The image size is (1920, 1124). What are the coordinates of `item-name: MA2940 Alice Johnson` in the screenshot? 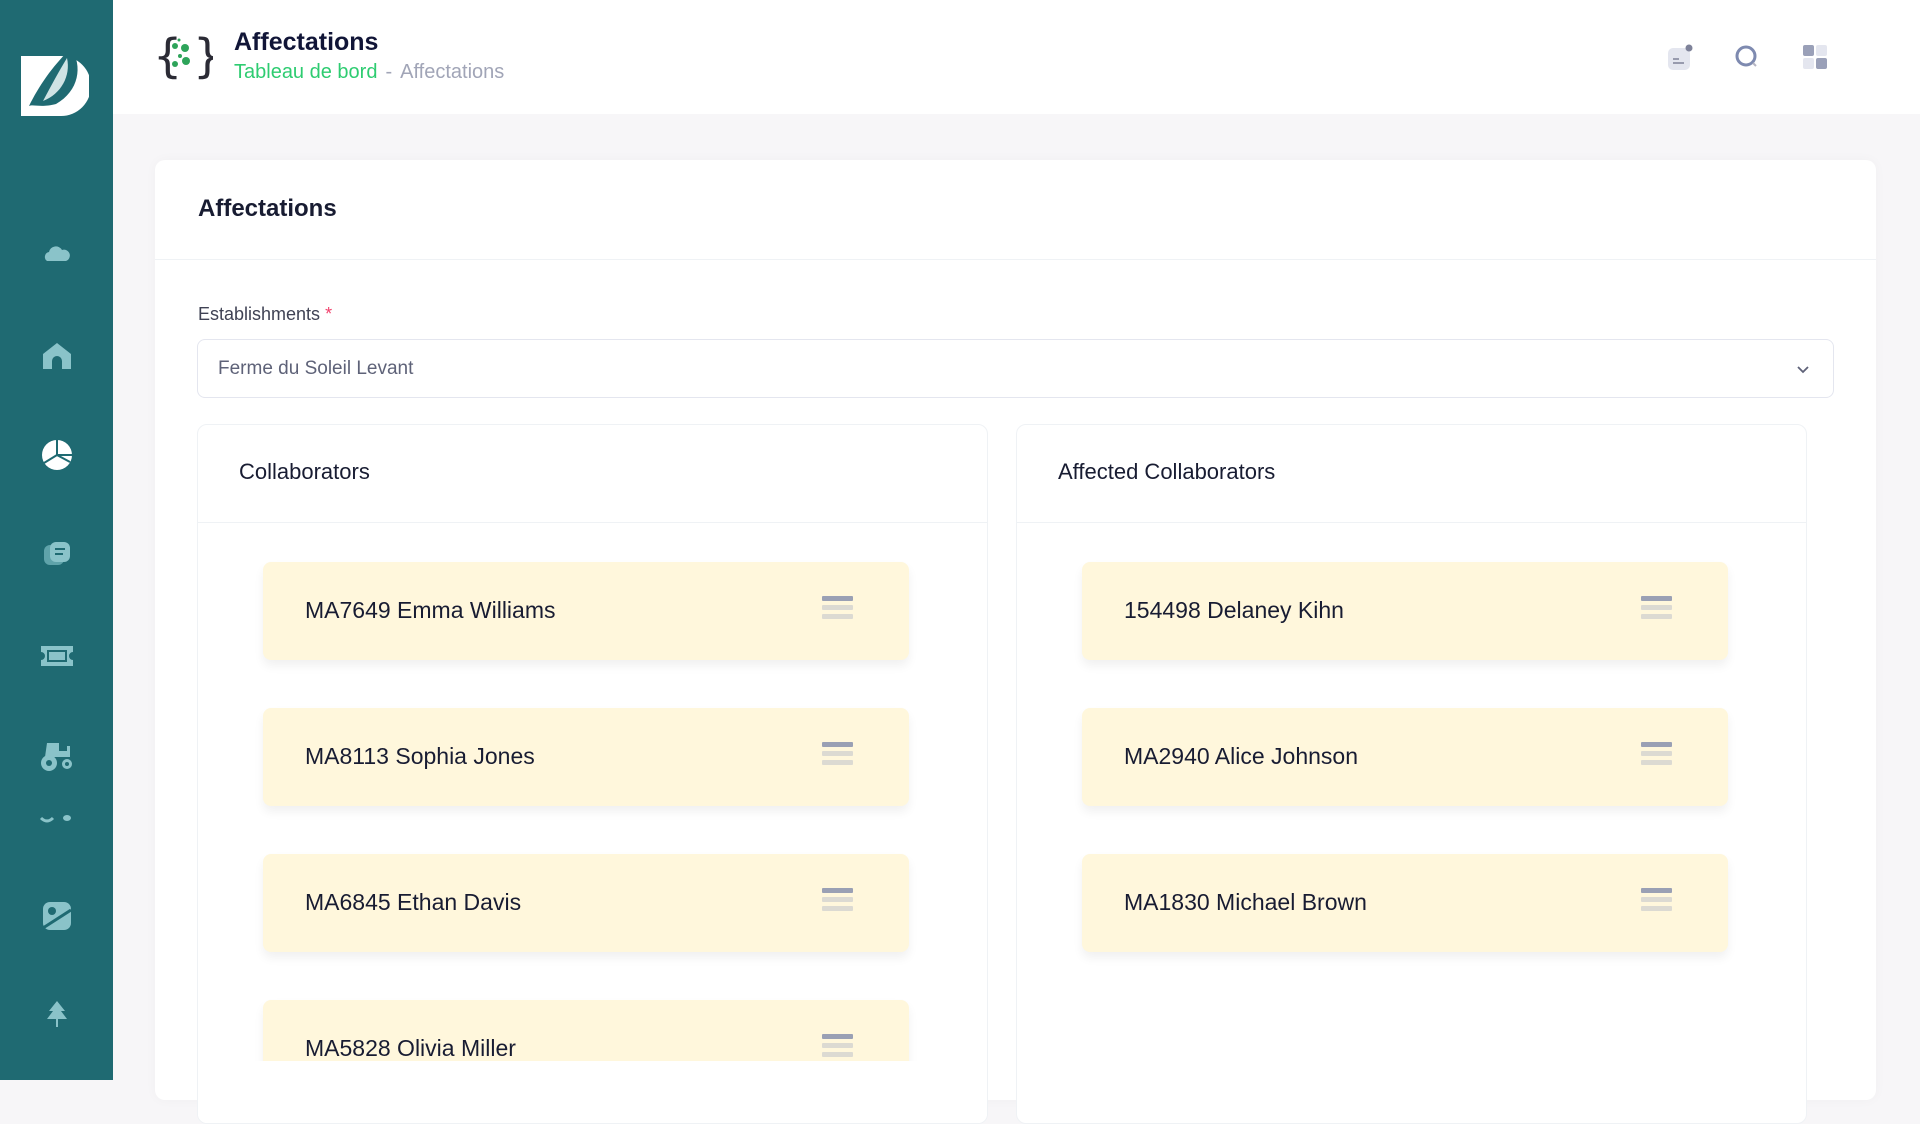 It's located at (1241, 756).